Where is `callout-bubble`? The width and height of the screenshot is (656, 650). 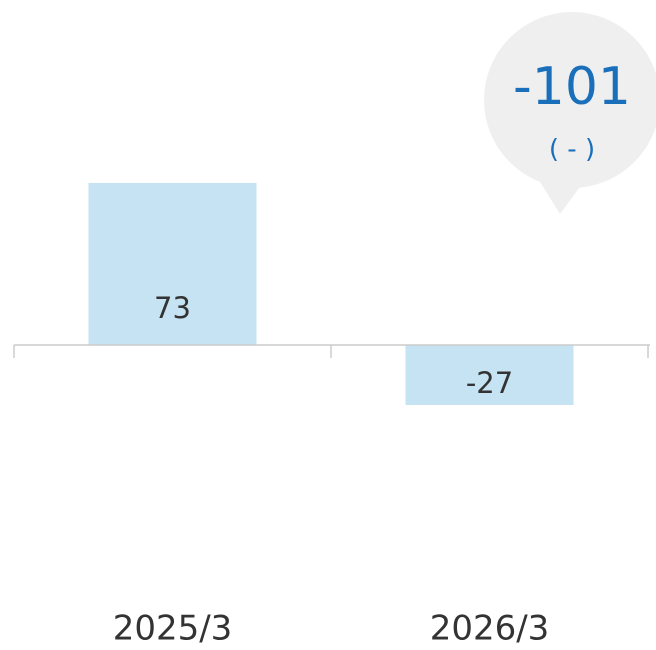
callout-bubble is located at coordinates (570, 100).